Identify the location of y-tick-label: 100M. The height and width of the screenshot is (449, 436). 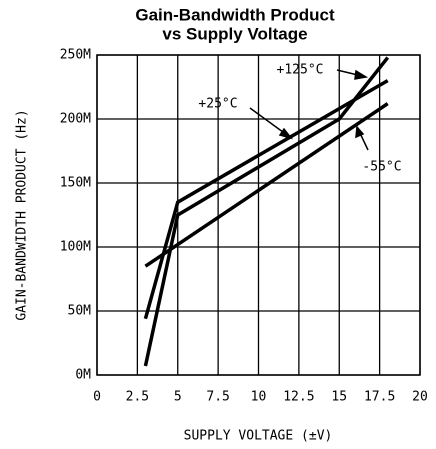
(75, 247).